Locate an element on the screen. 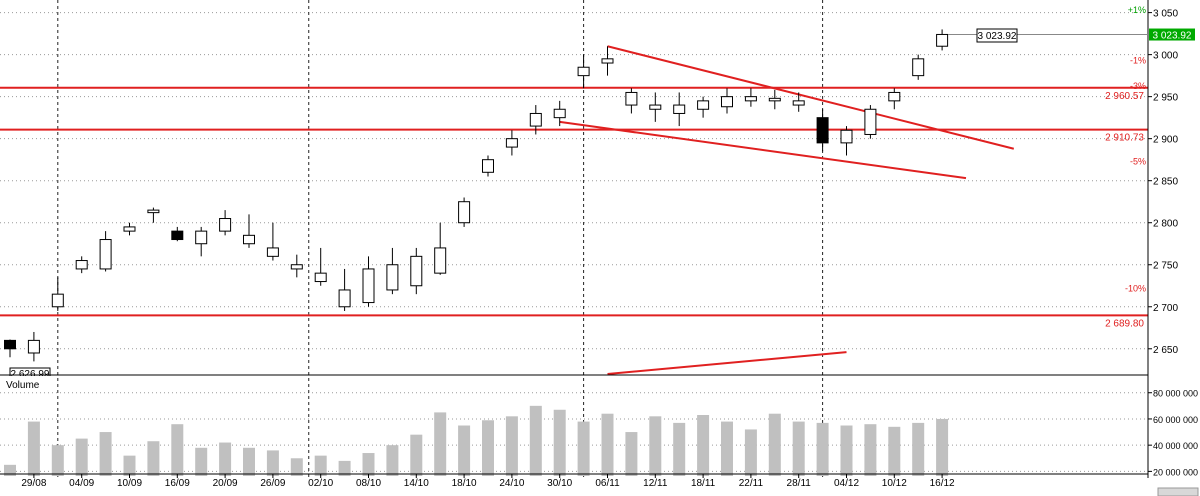 The image size is (1200, 496). time-tick-label: 02/10 is located at coordinates (320, 483).